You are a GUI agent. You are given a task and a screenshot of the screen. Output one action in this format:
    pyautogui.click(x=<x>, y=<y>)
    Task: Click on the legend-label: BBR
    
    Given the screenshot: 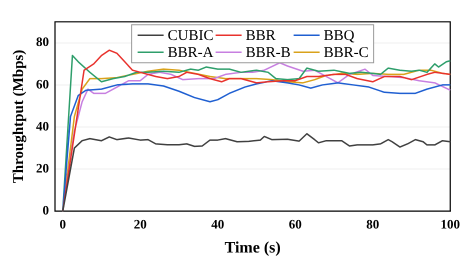 What is the action you would take?
    pyautogui.click(x=261, y=36)
    